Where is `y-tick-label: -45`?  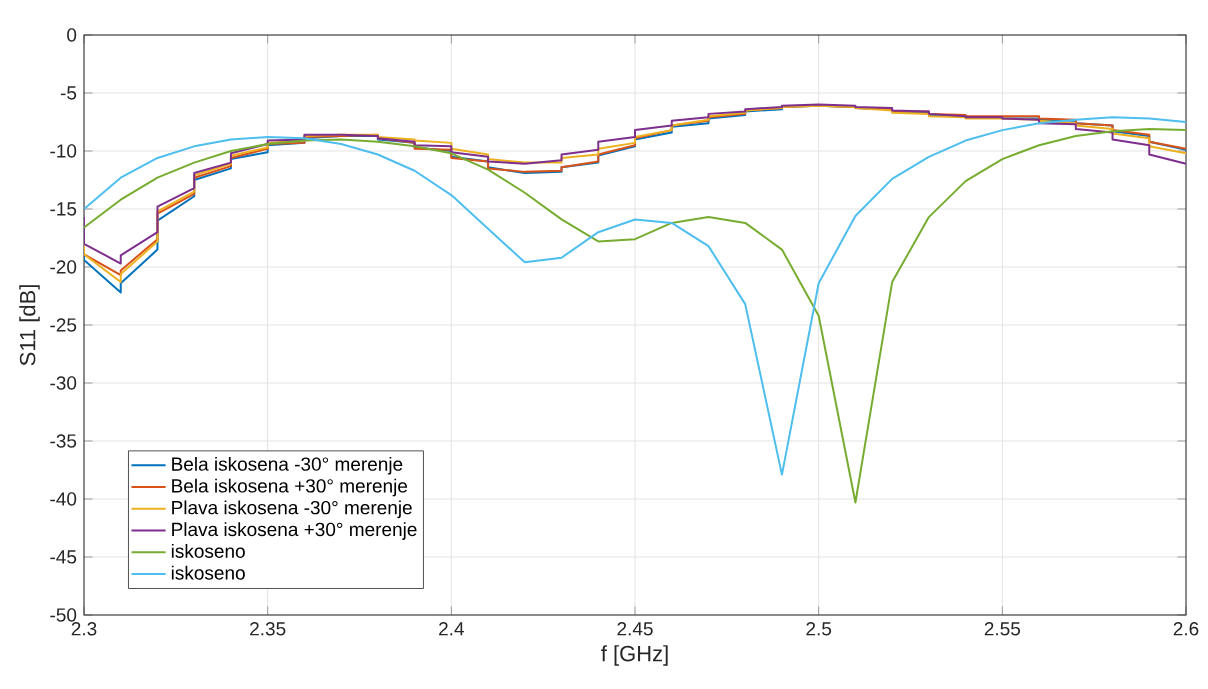 y-tick-label: -45 is located at coordinates (63, 557).